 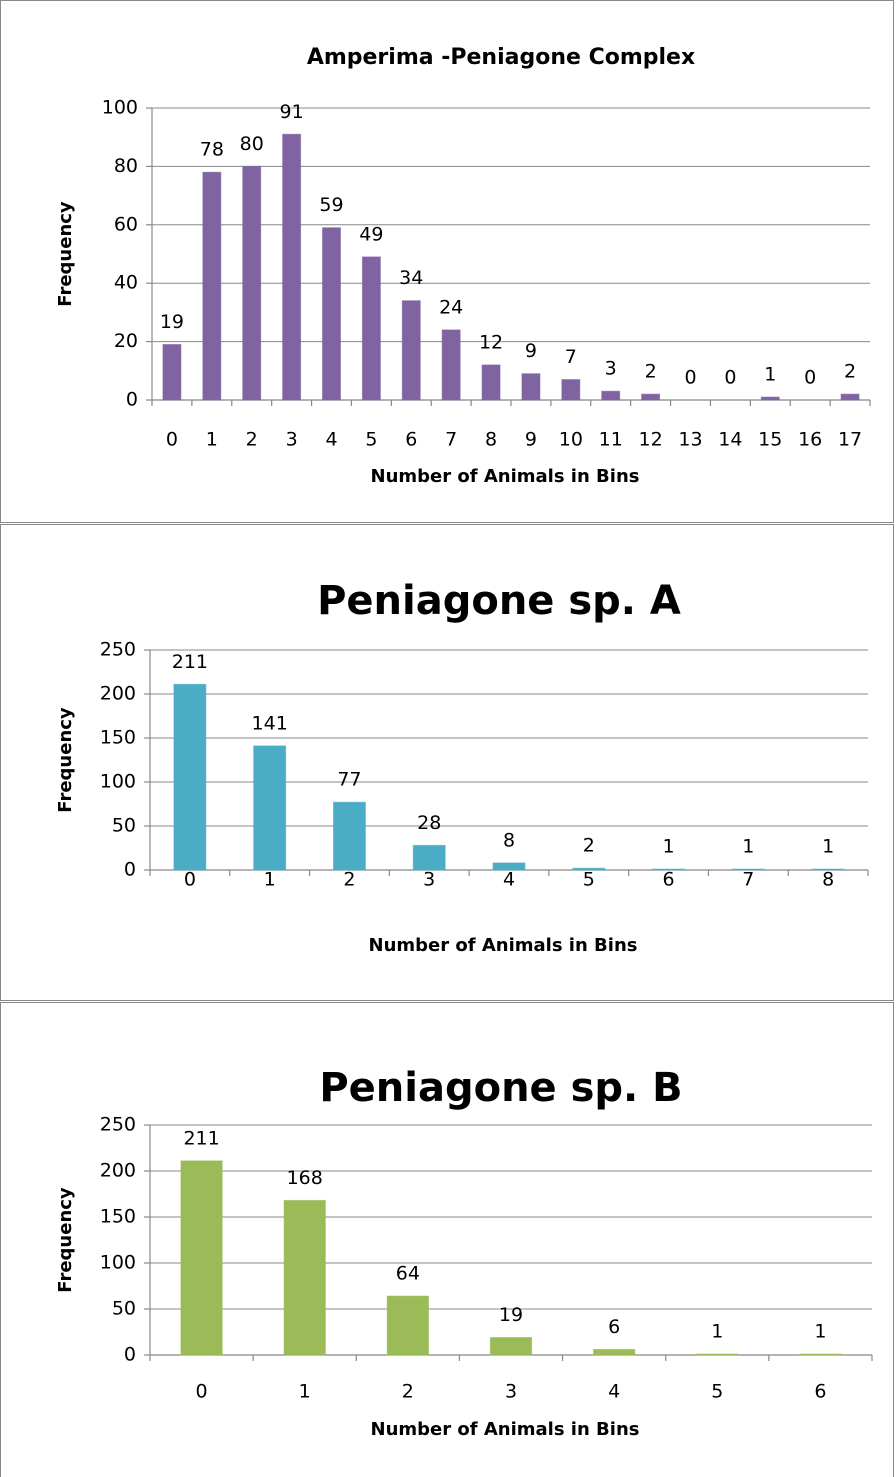 I want to click on data-label: 168, so click(x=305, y=1178).